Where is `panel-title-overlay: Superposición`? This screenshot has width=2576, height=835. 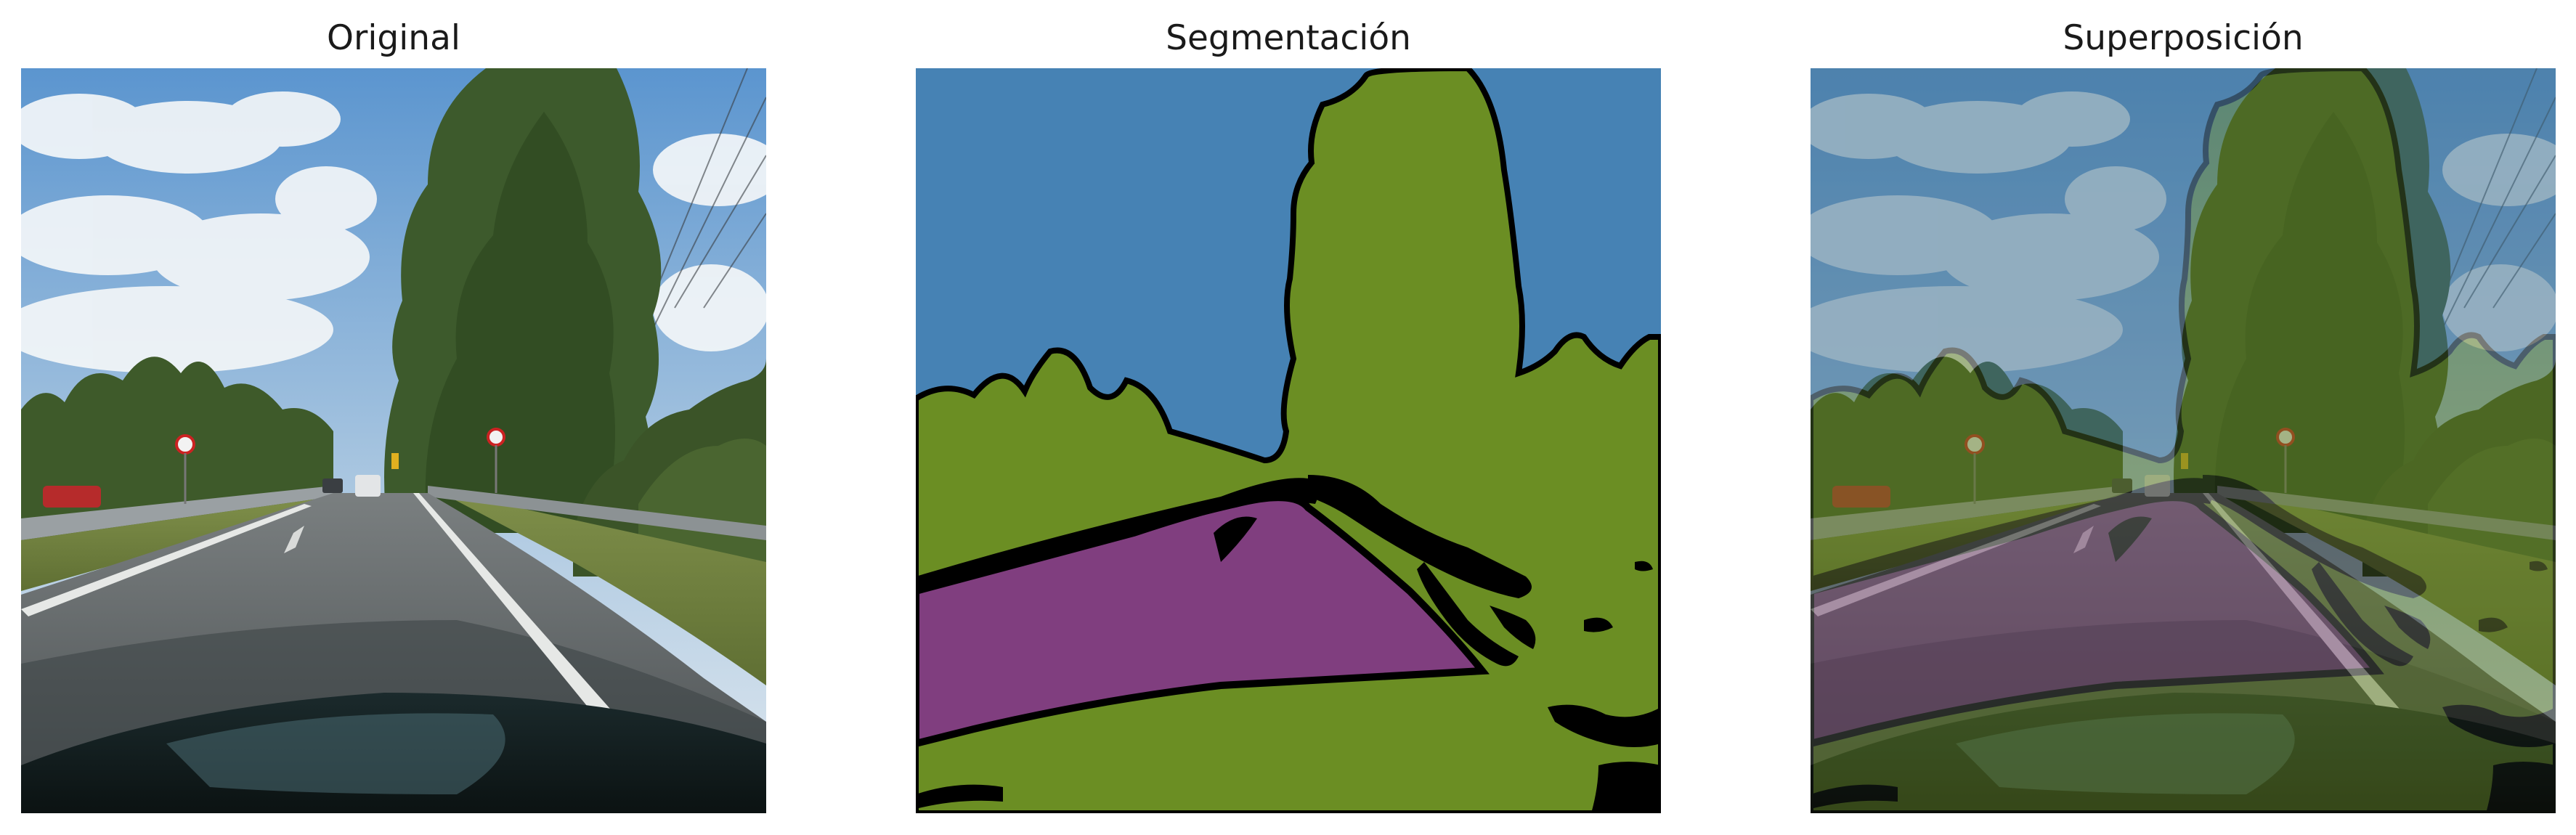 panel-title-overlay: Superposición is located at coordinates (2183, 38).